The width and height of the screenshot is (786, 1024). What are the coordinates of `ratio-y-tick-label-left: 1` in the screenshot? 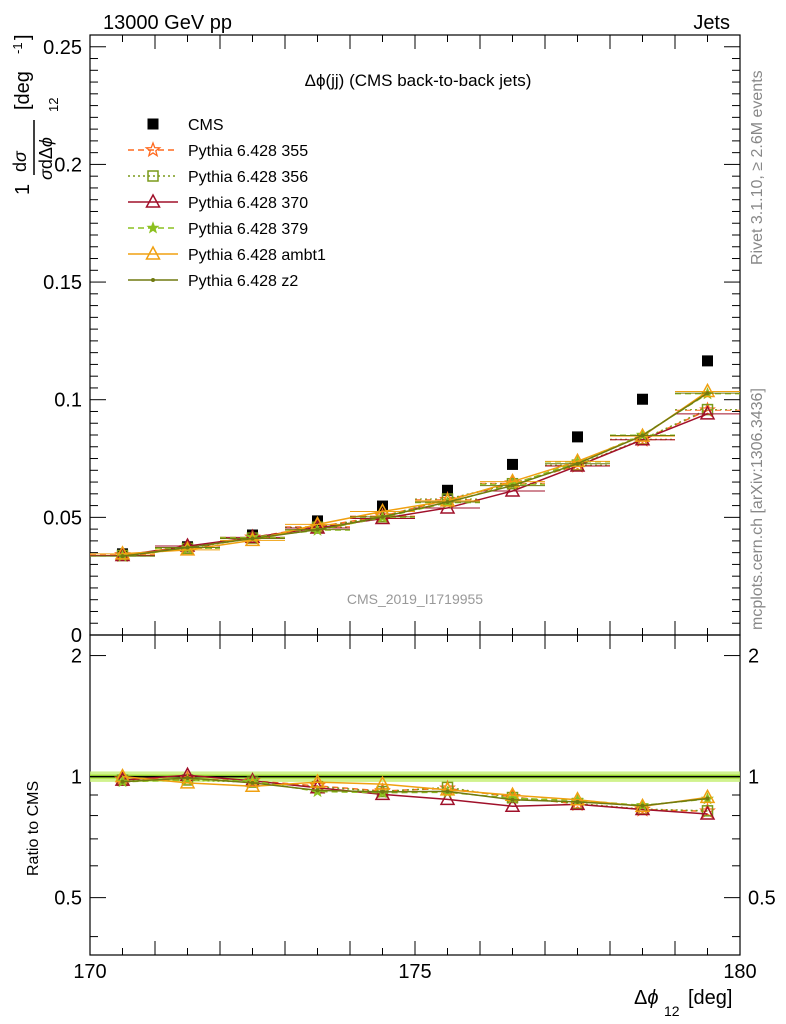 It's located at (76, 778).